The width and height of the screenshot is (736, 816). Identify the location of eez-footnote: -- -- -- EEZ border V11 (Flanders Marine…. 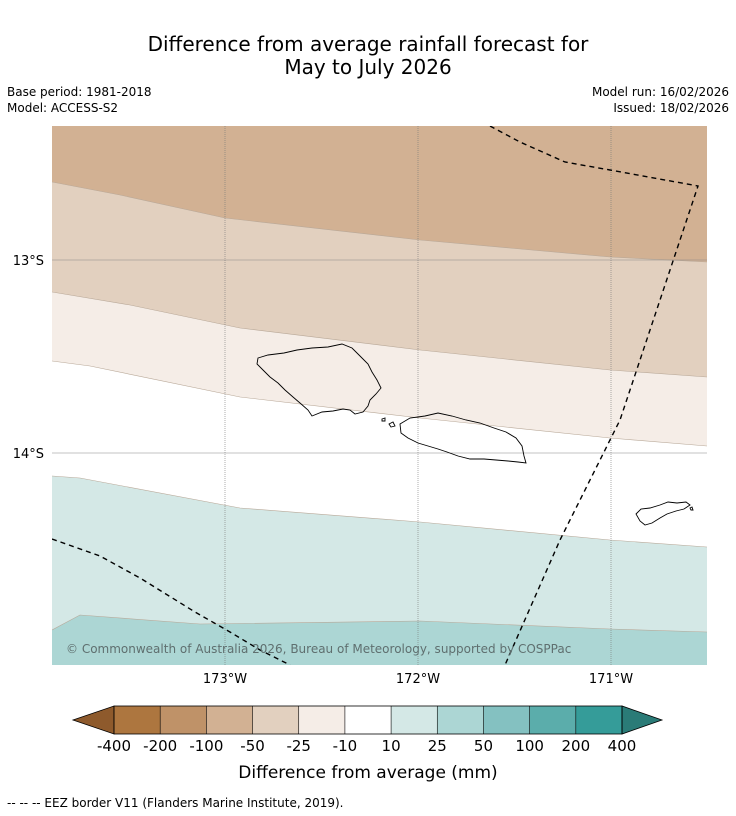
(175, 803).